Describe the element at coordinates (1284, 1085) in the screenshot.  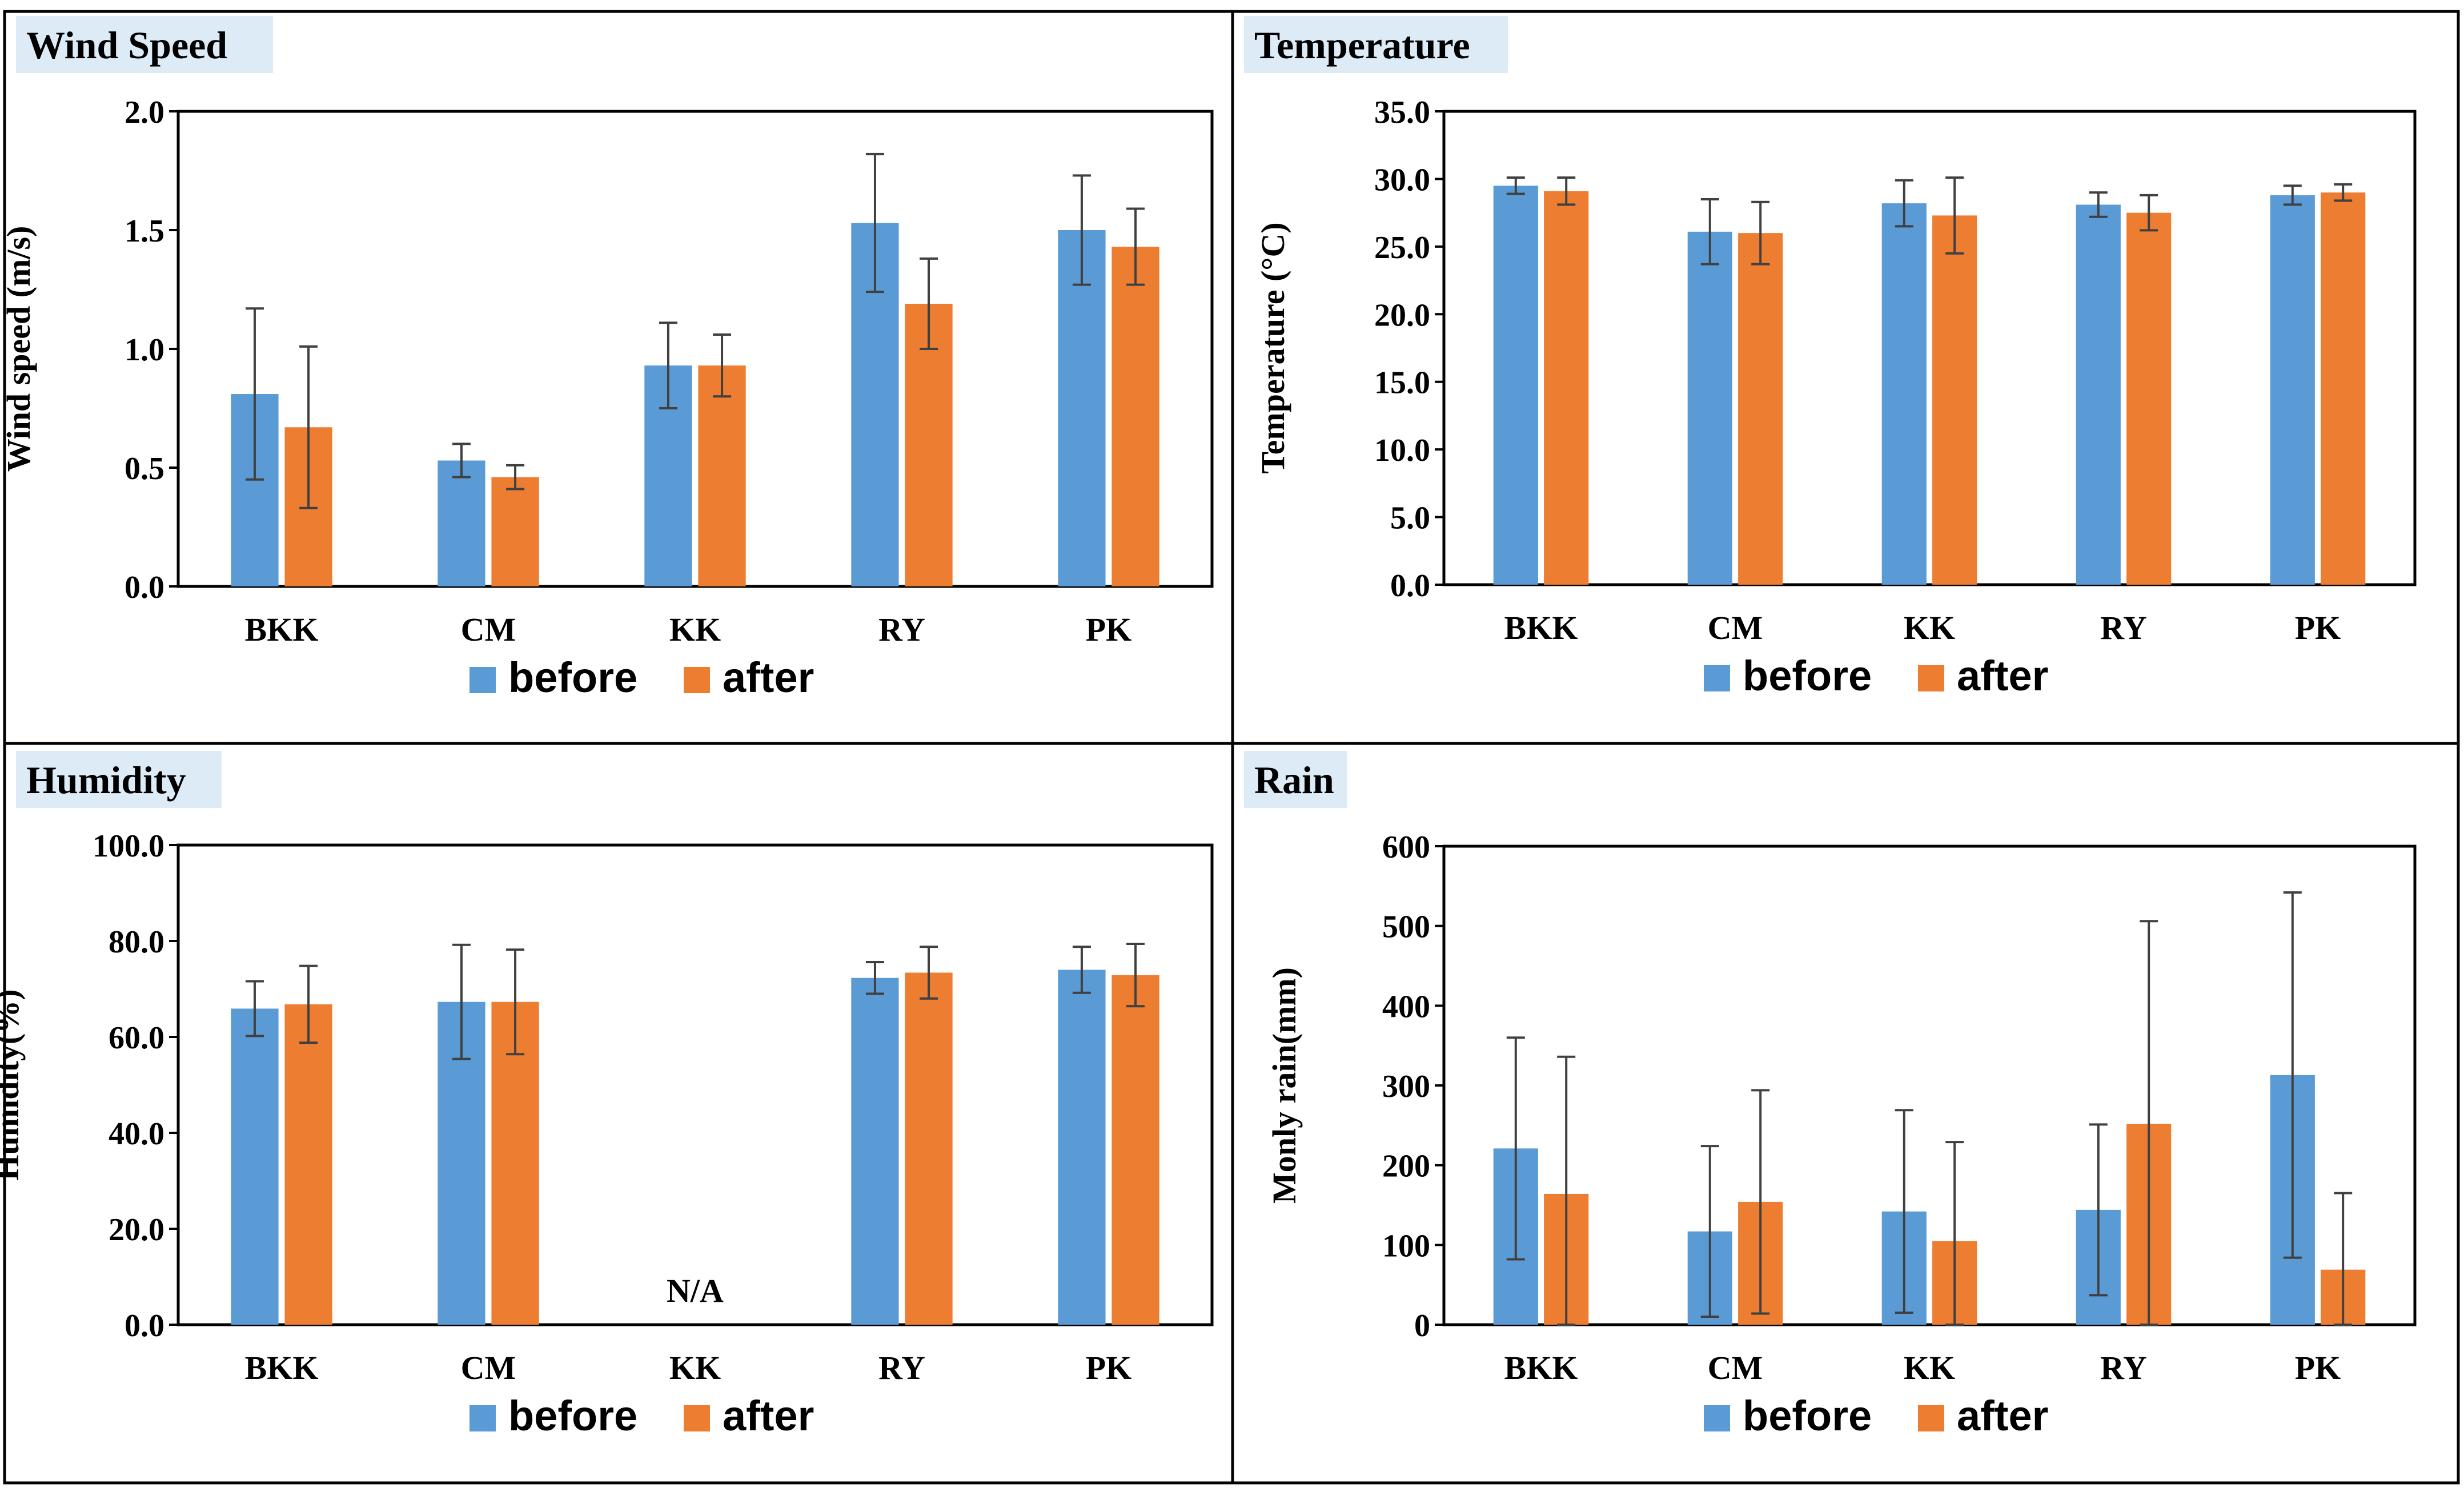
I see `y-axis-label: Monly rain(mm)` at that location.